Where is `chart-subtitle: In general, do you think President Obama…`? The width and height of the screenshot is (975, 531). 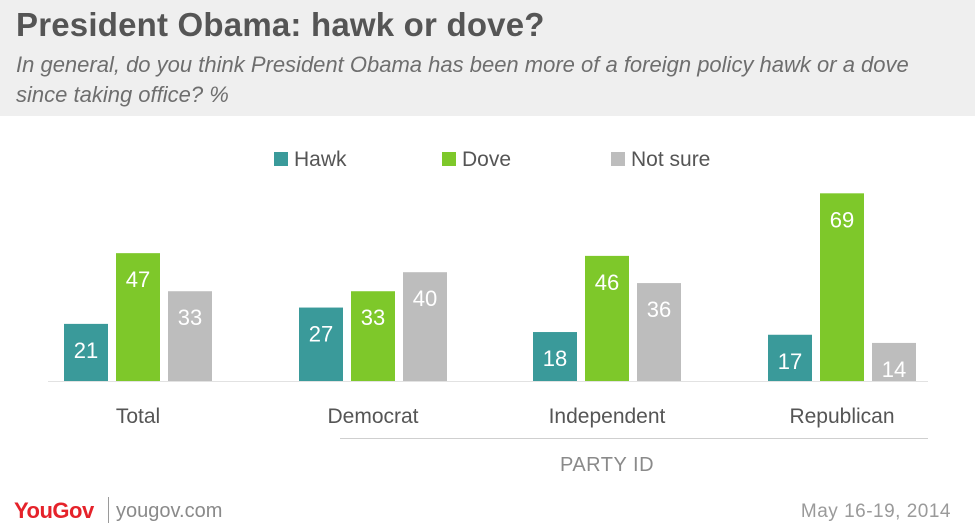 chart-subtitle: In general, do you think President Obama… is located at coordinates (462, 79).